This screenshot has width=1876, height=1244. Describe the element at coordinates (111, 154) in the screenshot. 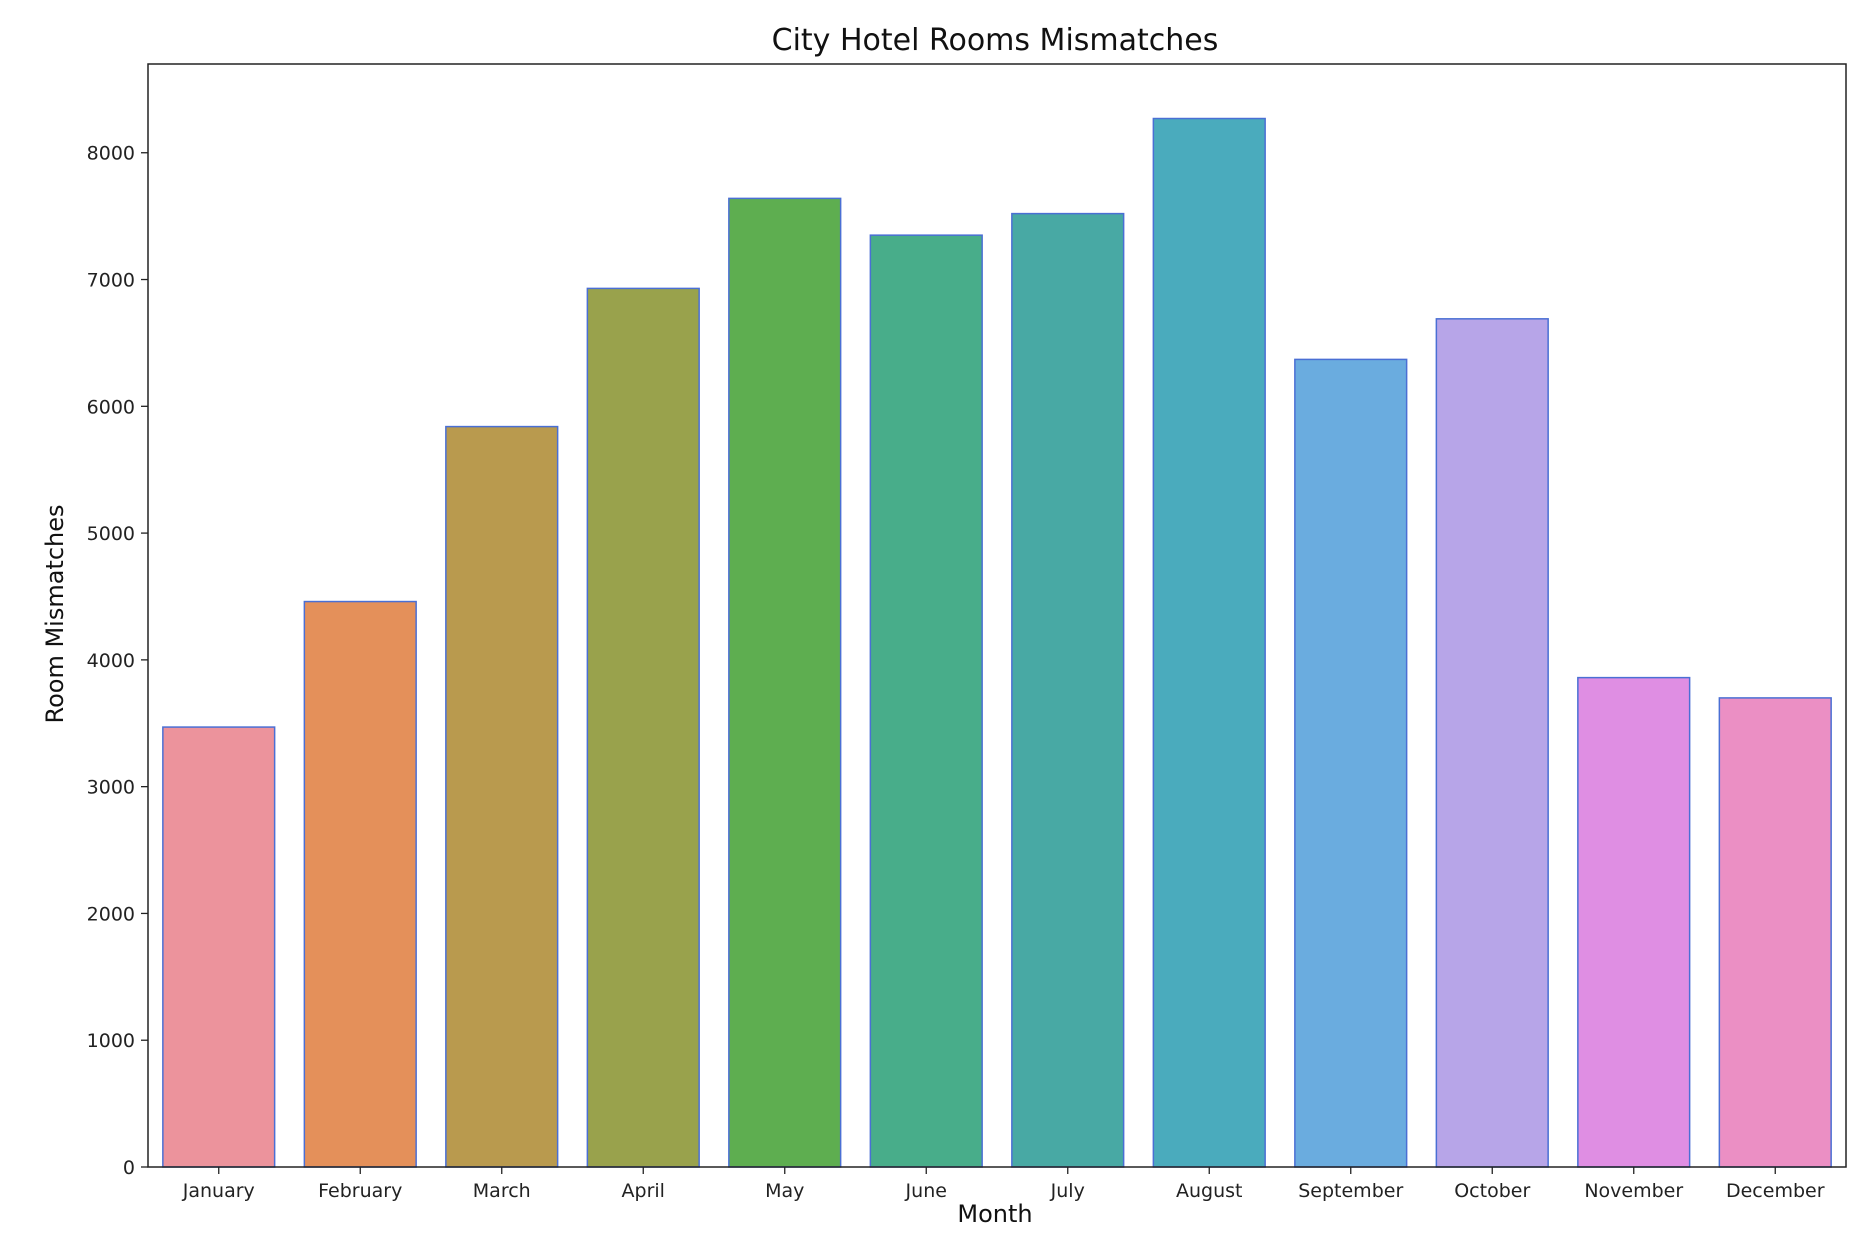

I see `y-tick-label-8000: 8000` at that location.